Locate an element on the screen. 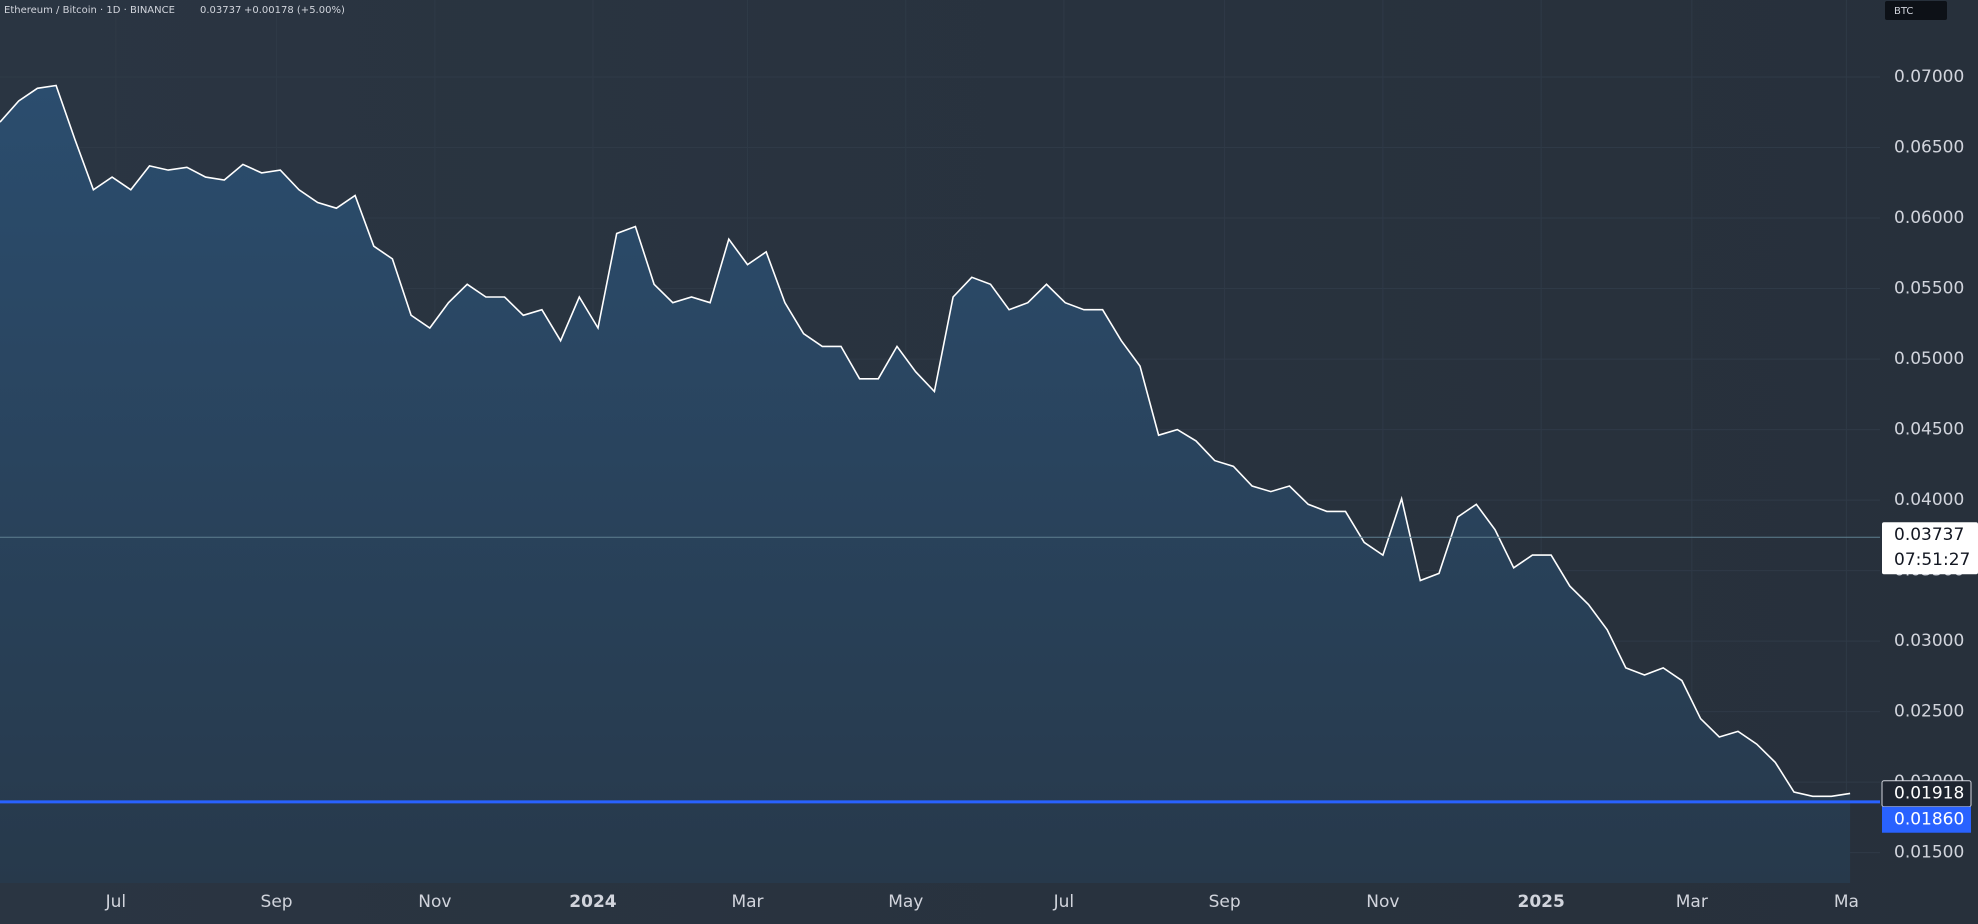 The image size is (1978, 924). x-tick-label: 2024 is located at coordinates (592, 902).